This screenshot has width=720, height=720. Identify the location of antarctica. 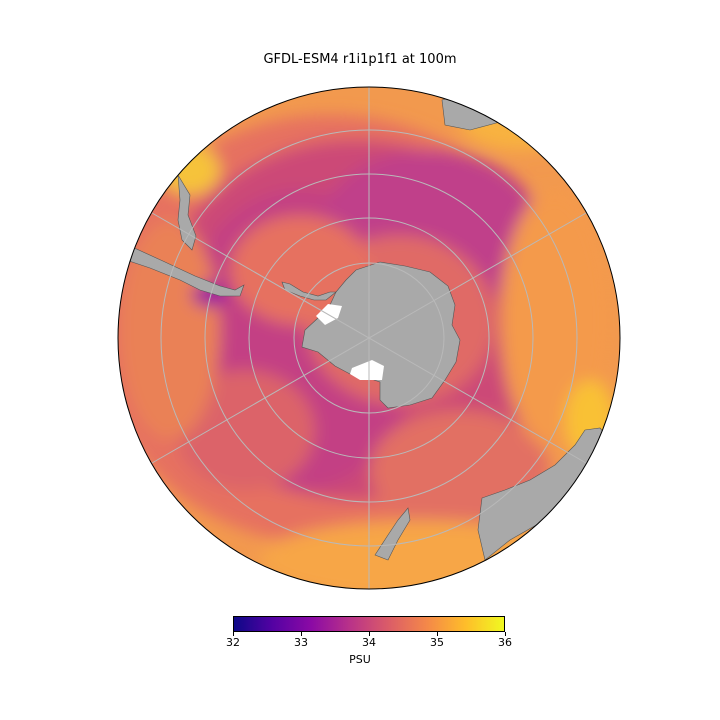
(381, 335).